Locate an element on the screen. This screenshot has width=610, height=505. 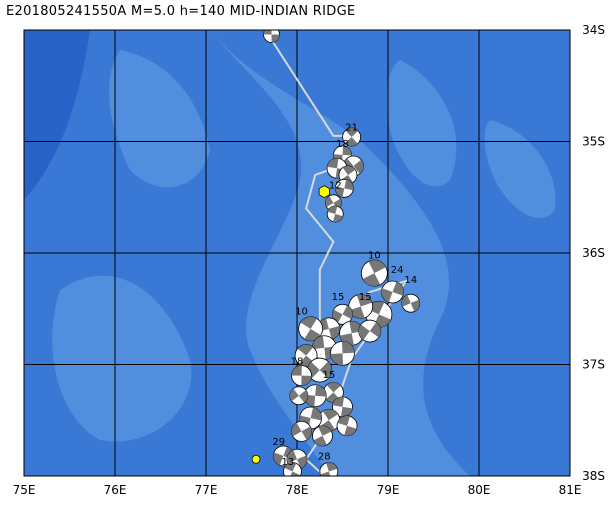
lon-tick-label: 80E is located at coordinates (479, 490).